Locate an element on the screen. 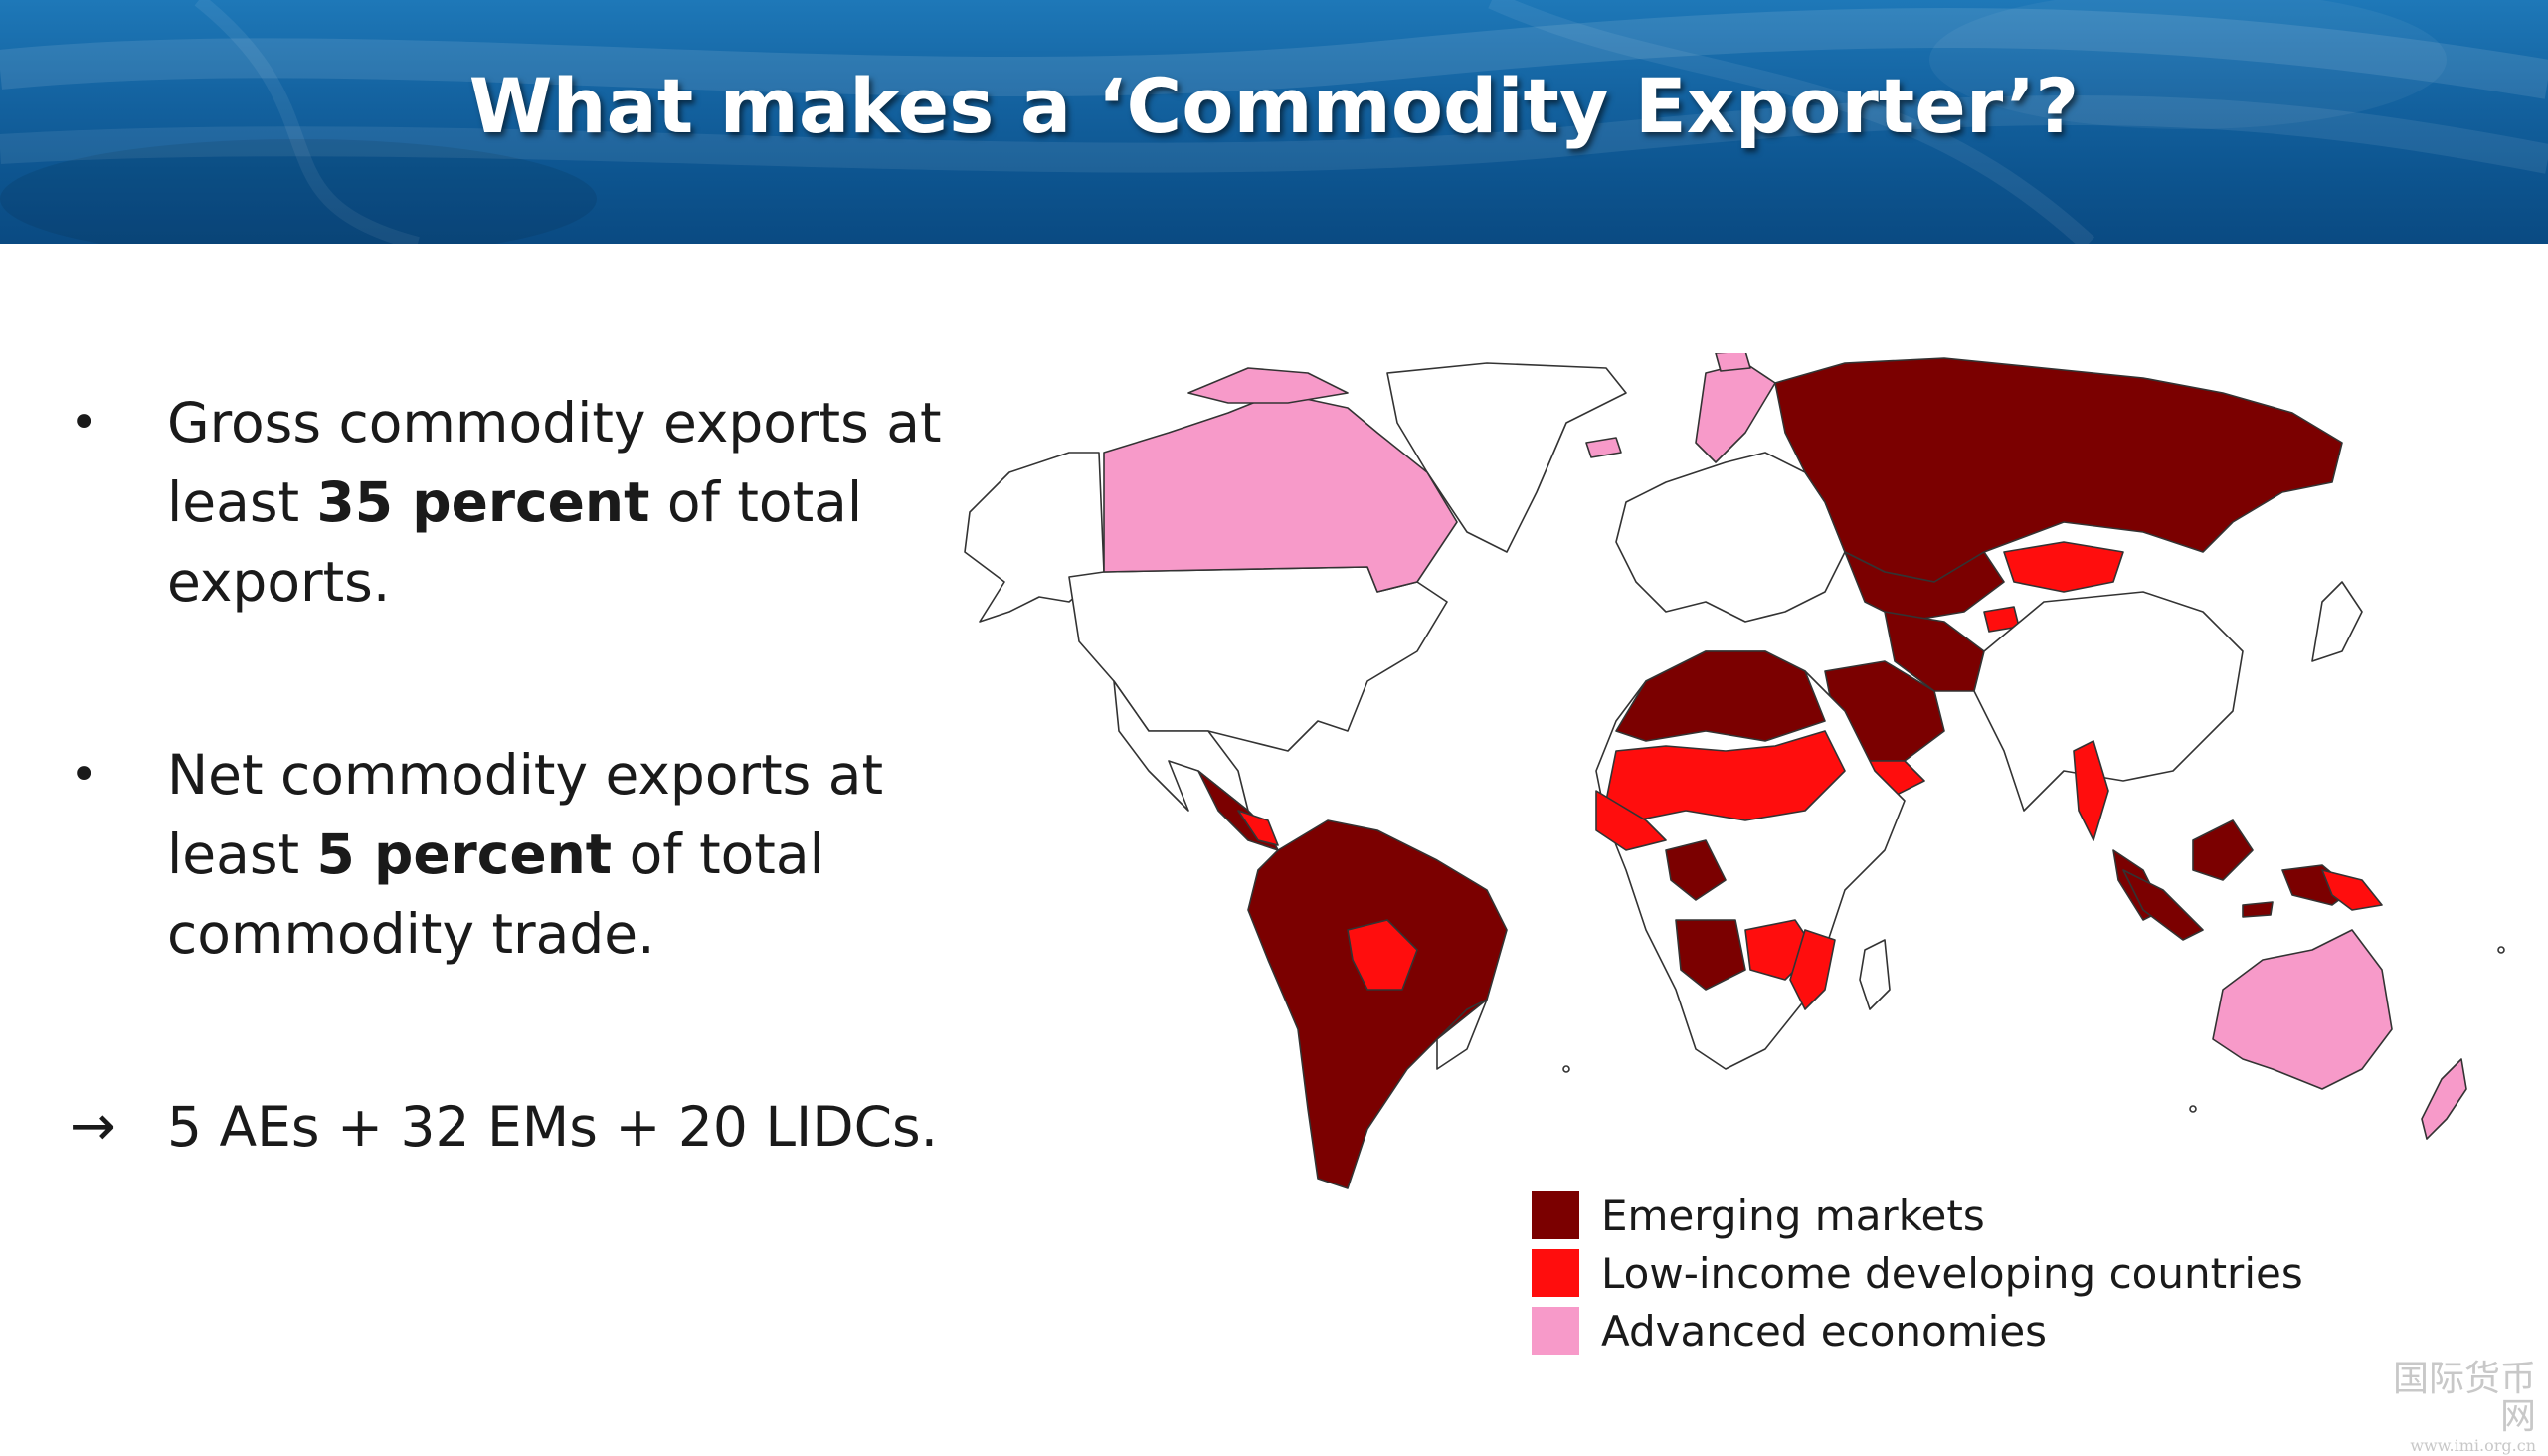 This screenshot has width=2548, height=1456. region-myanmar is located at coordinates (2091, 790).